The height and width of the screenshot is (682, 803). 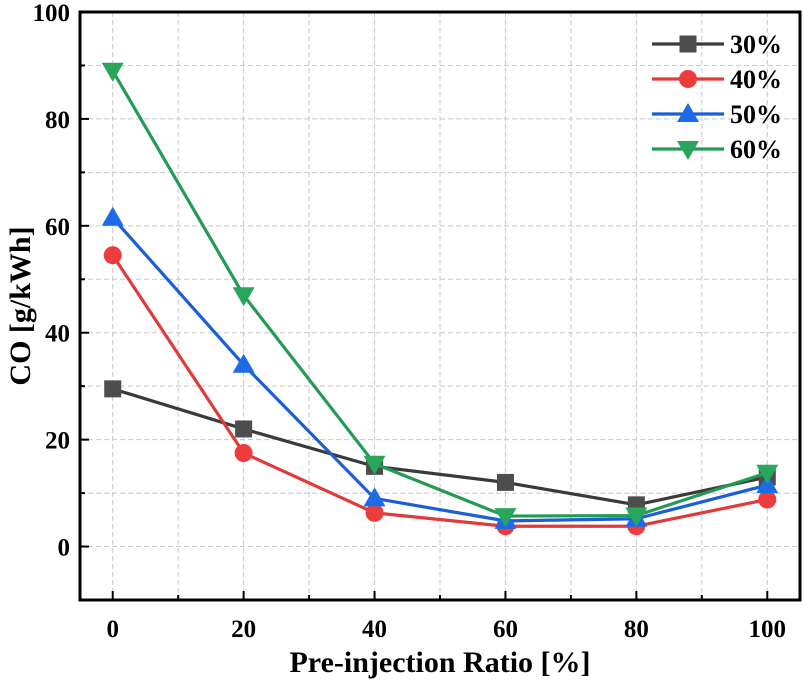 What do you see at coordinates (57, 227) in the screenshot?
I see `y-tick-label: 60` at bounding box center [57, 227].